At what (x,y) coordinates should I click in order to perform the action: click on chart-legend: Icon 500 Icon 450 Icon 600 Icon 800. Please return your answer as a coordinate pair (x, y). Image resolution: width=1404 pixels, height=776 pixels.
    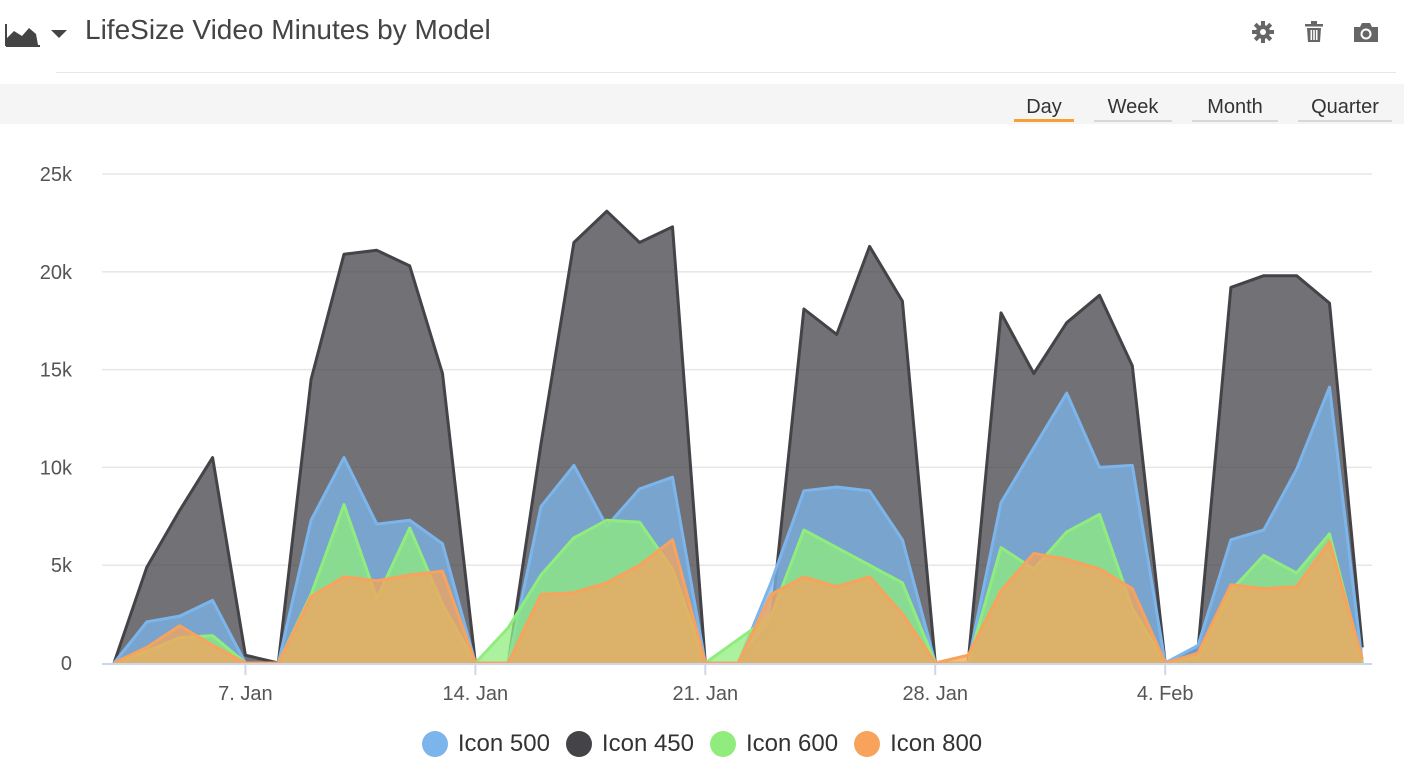
    Looking at the image, I should click on (702, 744).